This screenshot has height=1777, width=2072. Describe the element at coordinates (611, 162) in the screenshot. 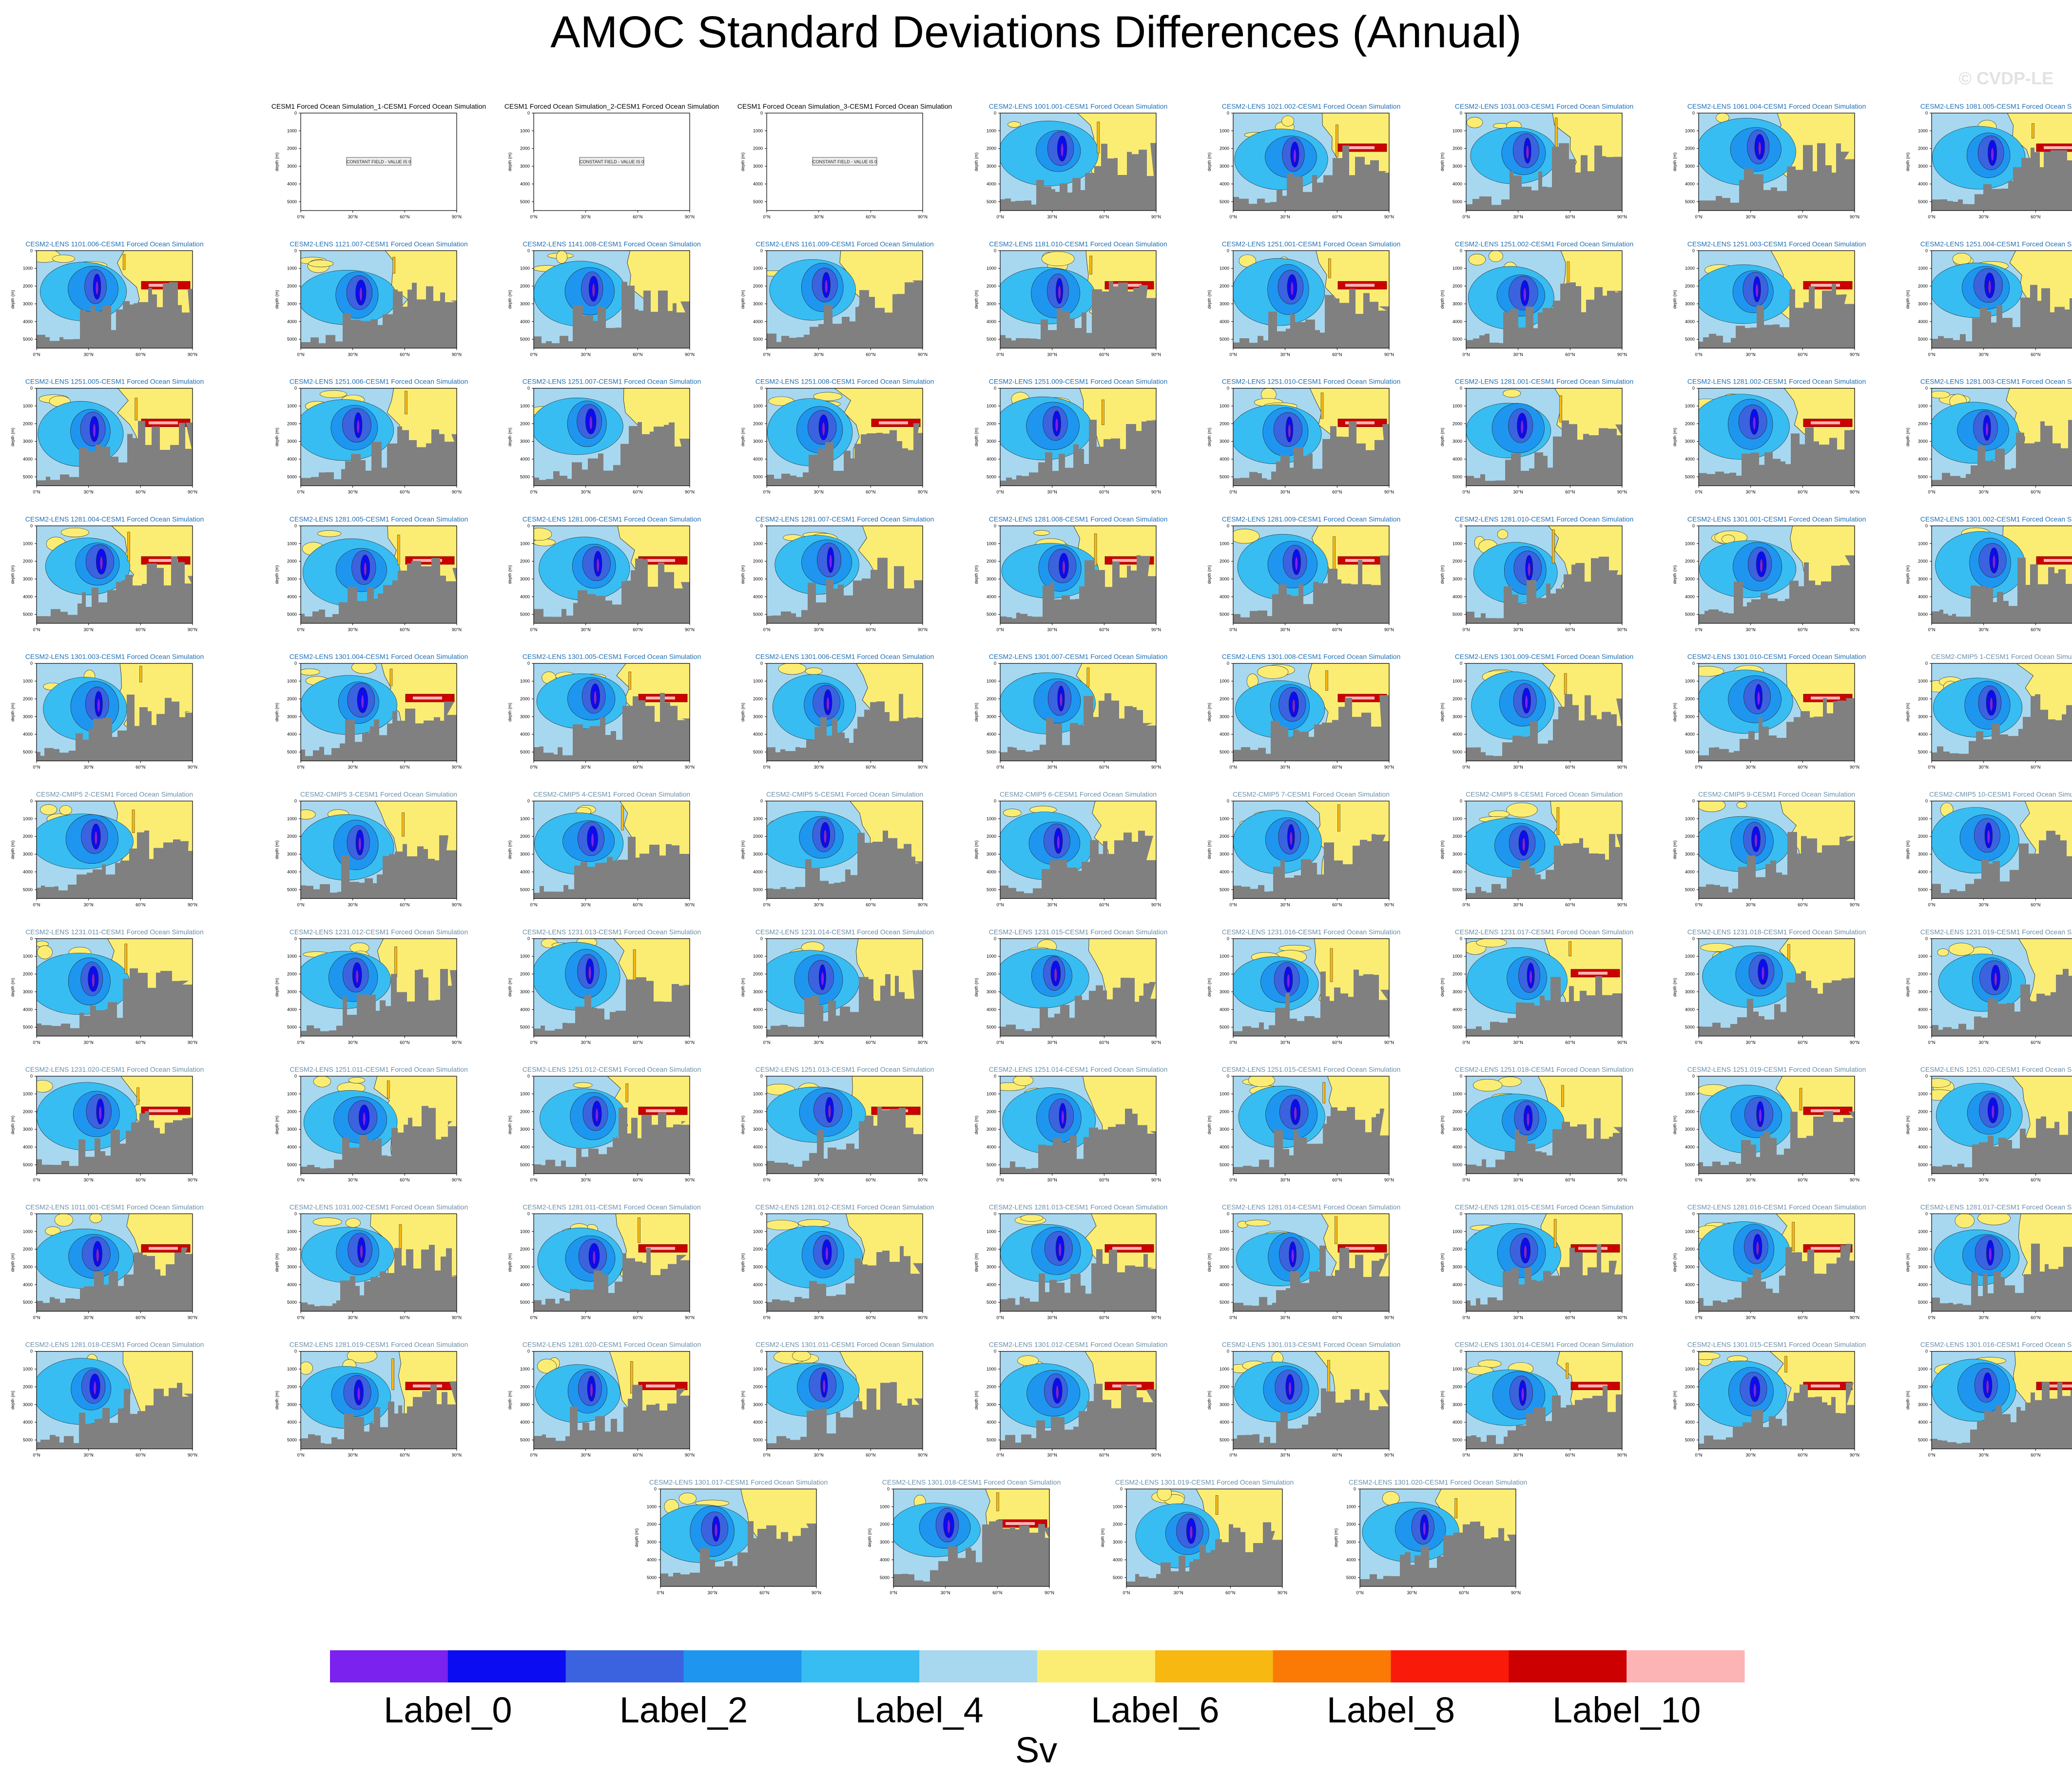

I see `constant-field-box` at that location.